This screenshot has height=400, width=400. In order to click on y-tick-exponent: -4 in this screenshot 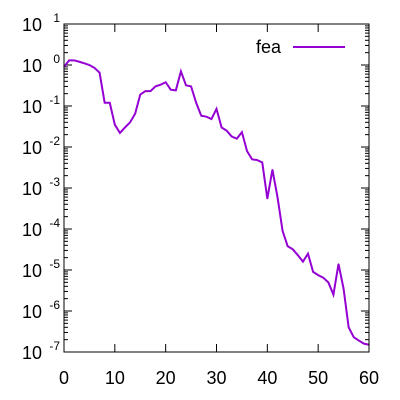, I will do `click(54, 223)`.